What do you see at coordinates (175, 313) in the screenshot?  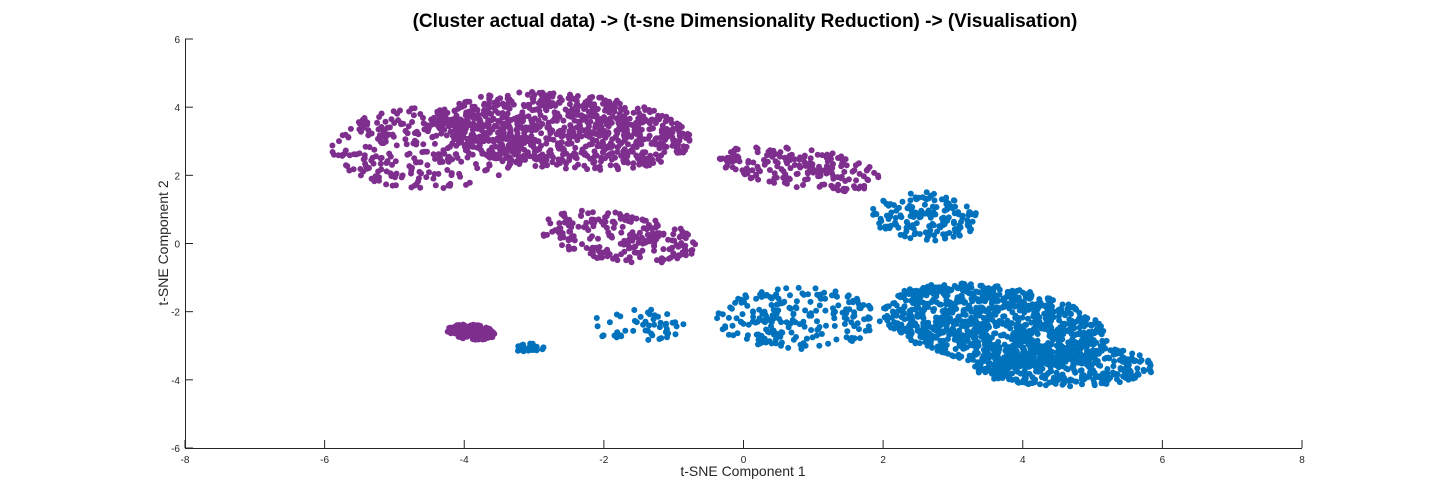 I see `y-tick-label: -2` at bounding box center [175, 313].